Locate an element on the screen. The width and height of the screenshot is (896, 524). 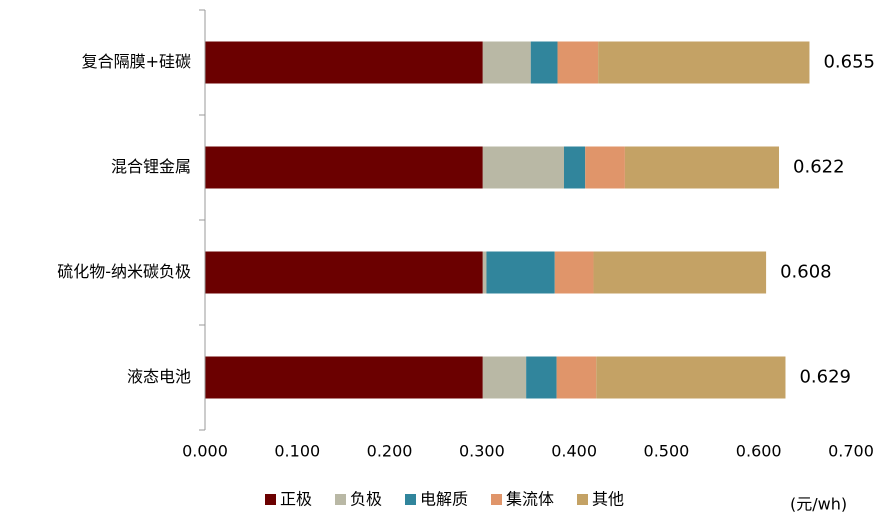
x-tick-label: 0.100 is located at coordinates (297, 451).